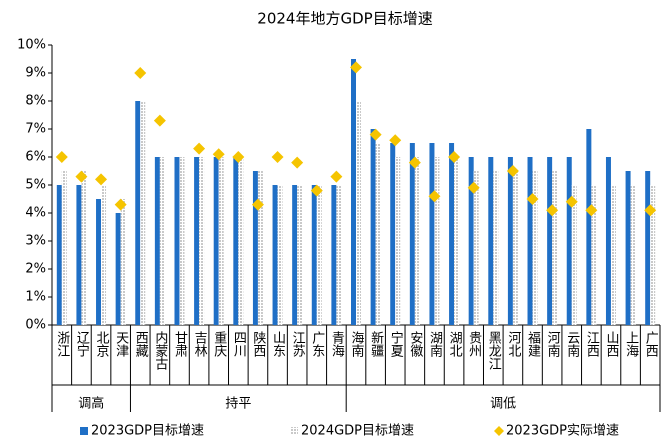  Describe the element at coordinates (31, 45) in the screenshot. I see `y-tick-label: 10%` at that location.